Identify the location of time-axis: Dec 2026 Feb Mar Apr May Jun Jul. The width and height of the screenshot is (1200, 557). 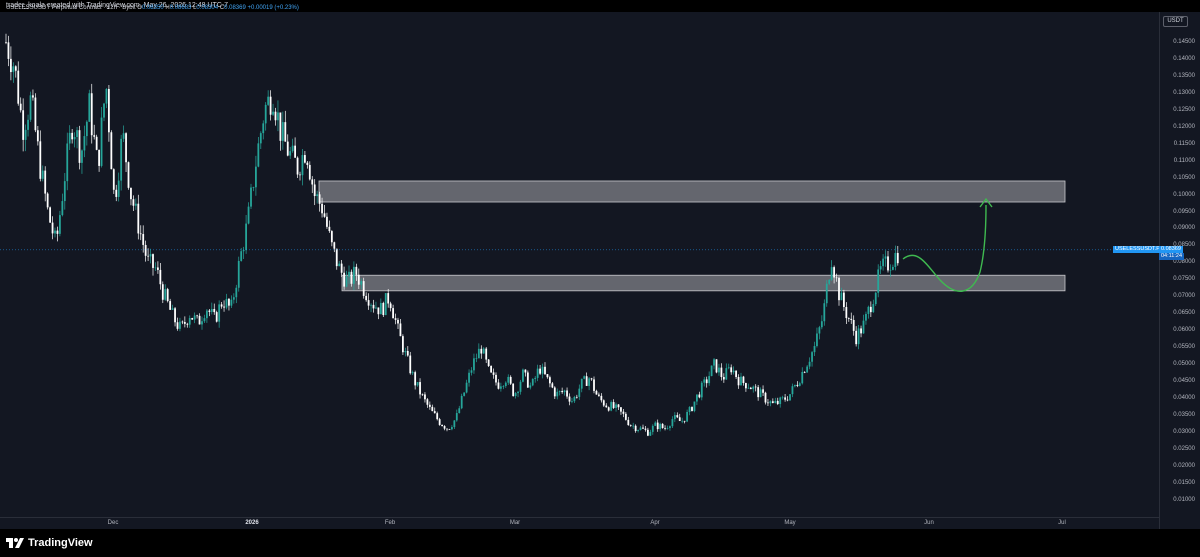
(579, 523).